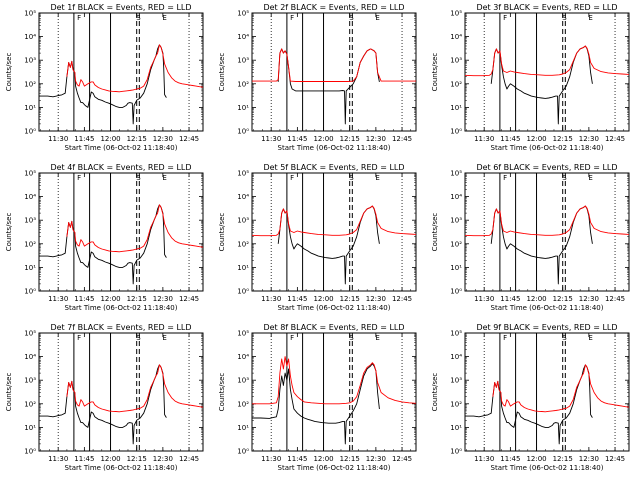  What do you see at coordinates (546, 7) in the screenshot?
I see `panel-title: Det 3f BLACK = Events, RED = LLD` at bounding box center [546, 7].